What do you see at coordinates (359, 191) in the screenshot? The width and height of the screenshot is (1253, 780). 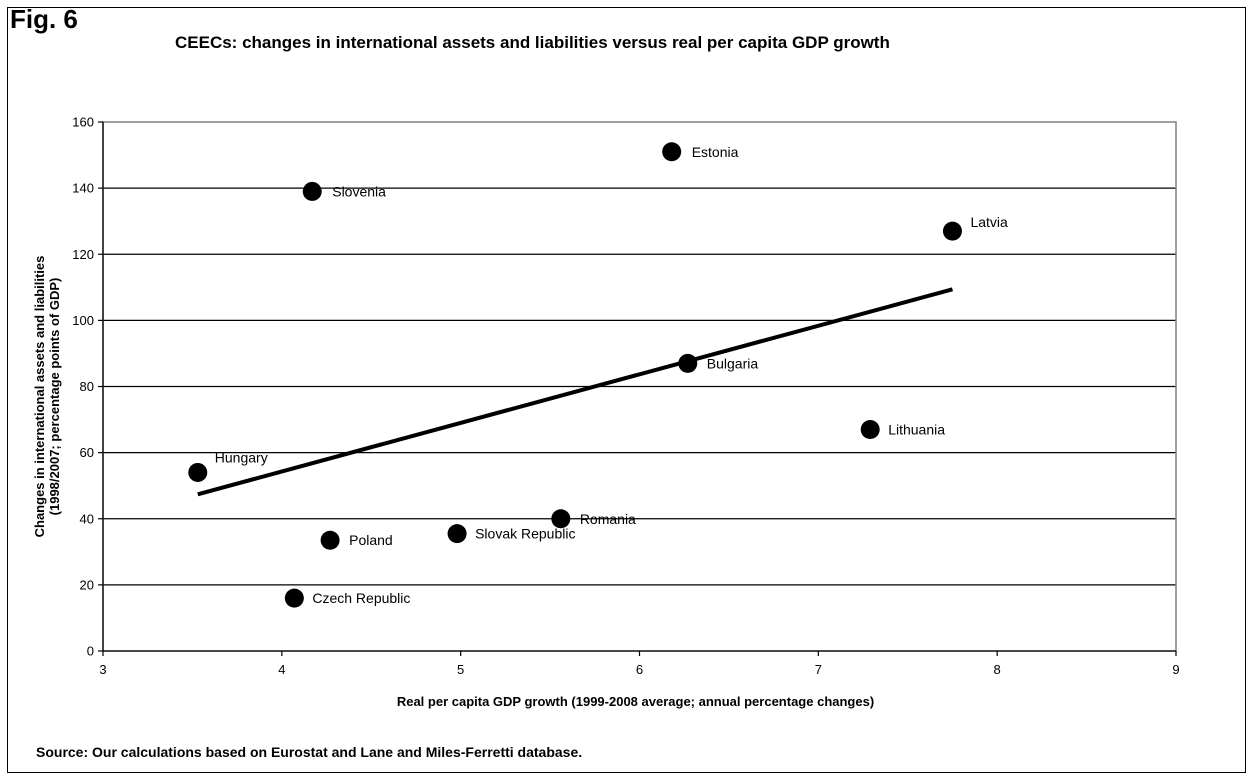 I see `data-point-label: Slovenia` at bounding box center [359, 191].